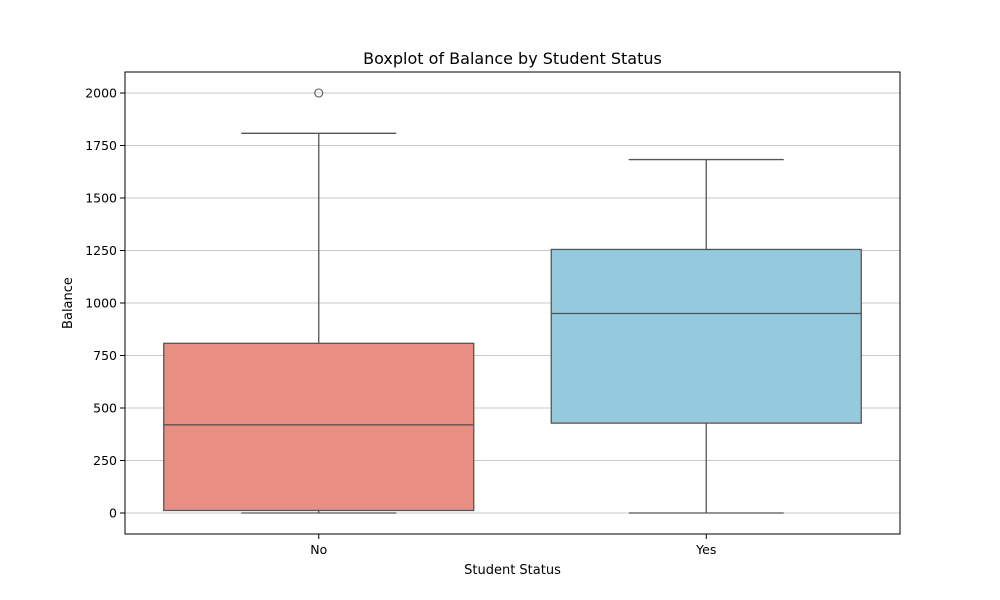  Describe the element at coordinates (105, 460) in the screenshot. I see `y-tick-label-250: 250` at that location.